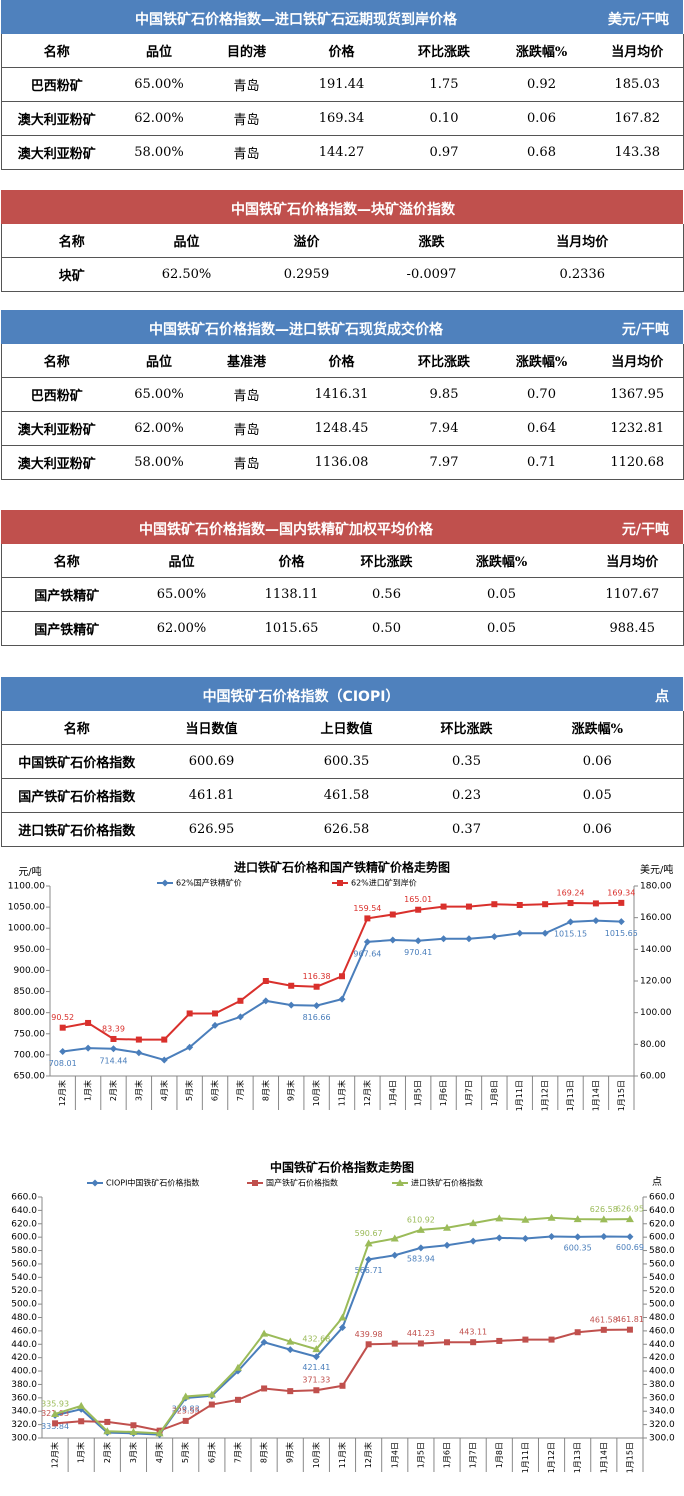 This screenshot has height=1496, width=684. What do you see at coordinates (56, 118) in the screenshot?
I see `cell: 澳大利亚粉矿` at bounding box center [56, 118].